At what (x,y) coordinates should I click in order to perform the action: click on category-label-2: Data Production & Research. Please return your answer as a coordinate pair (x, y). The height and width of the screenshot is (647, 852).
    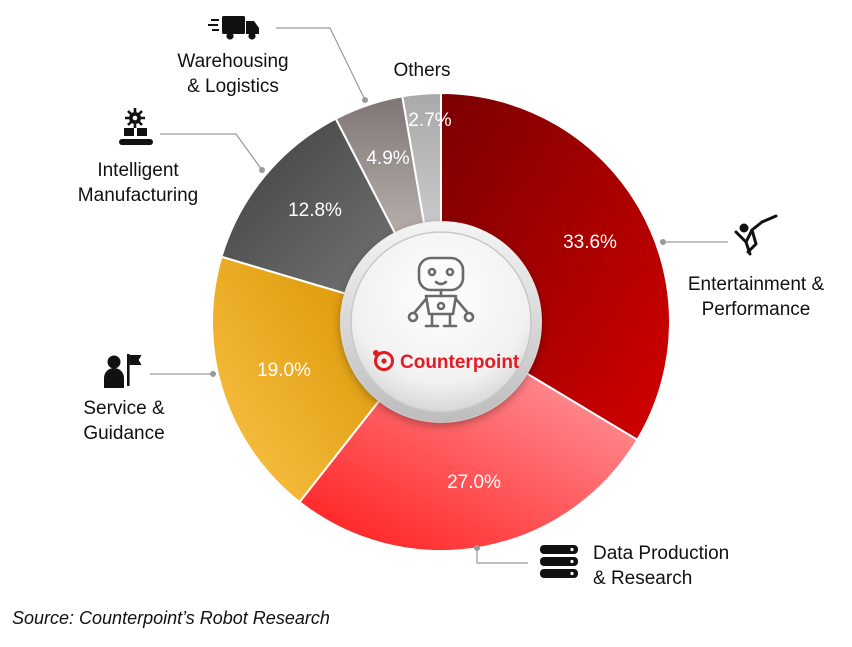
    Looking at the image, I should click on (661, 566).